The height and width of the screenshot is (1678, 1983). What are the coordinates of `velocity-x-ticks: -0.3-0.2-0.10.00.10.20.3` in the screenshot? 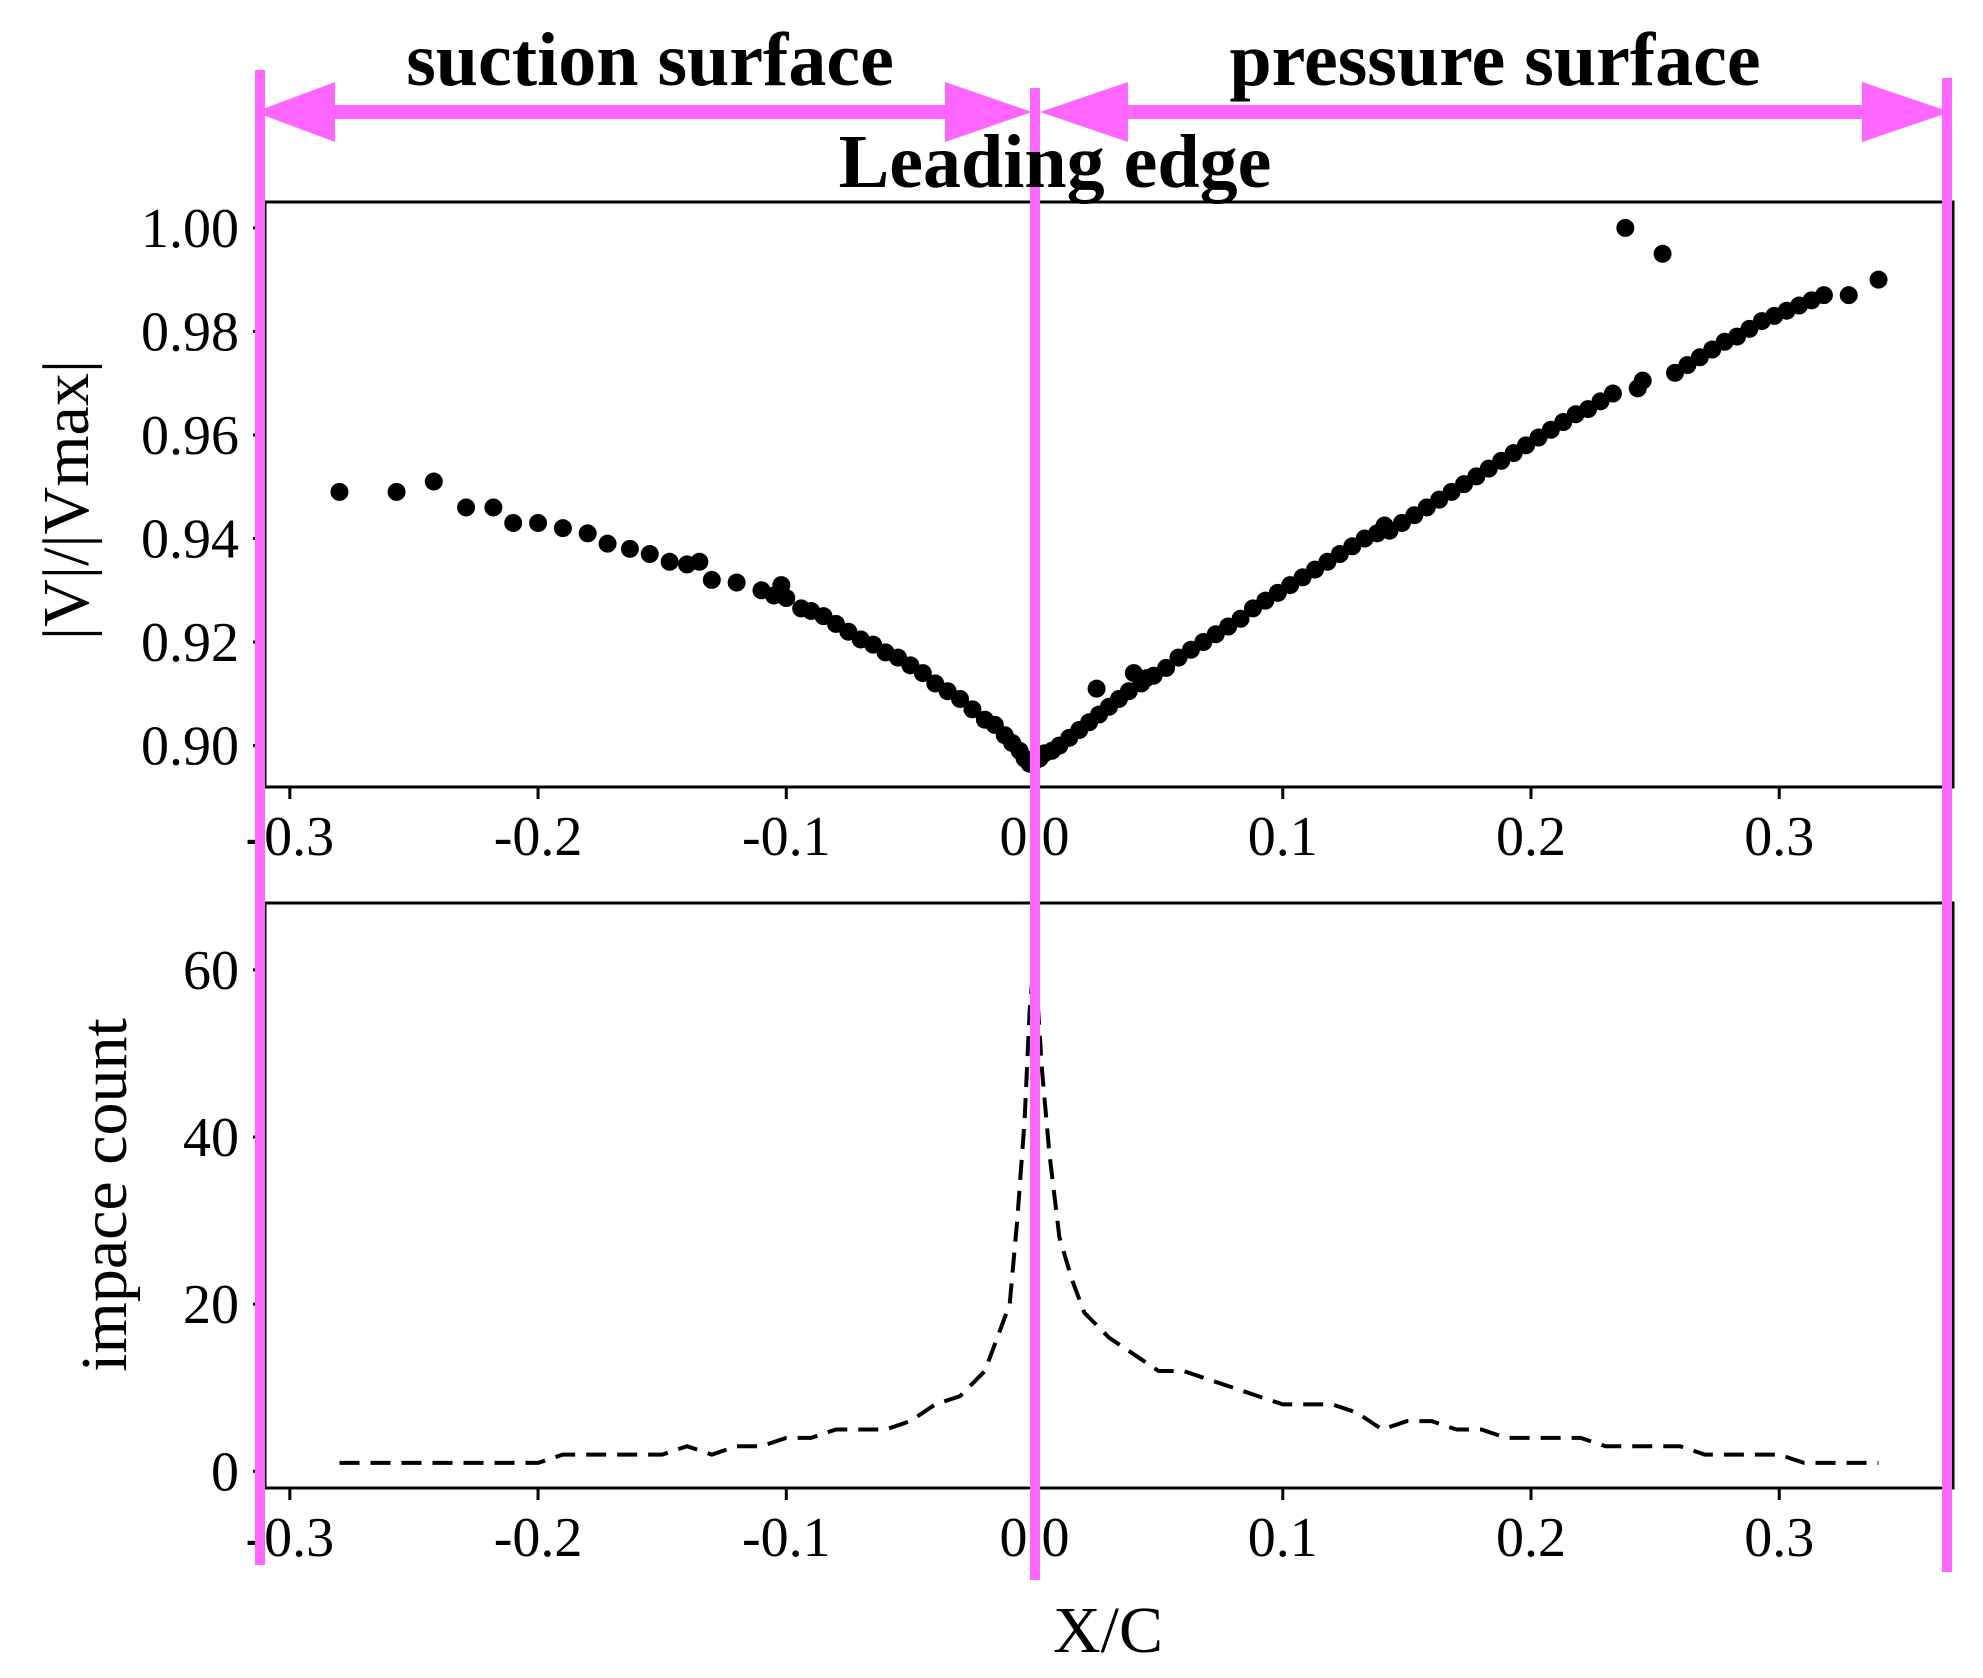 It's located at (1029, 827).